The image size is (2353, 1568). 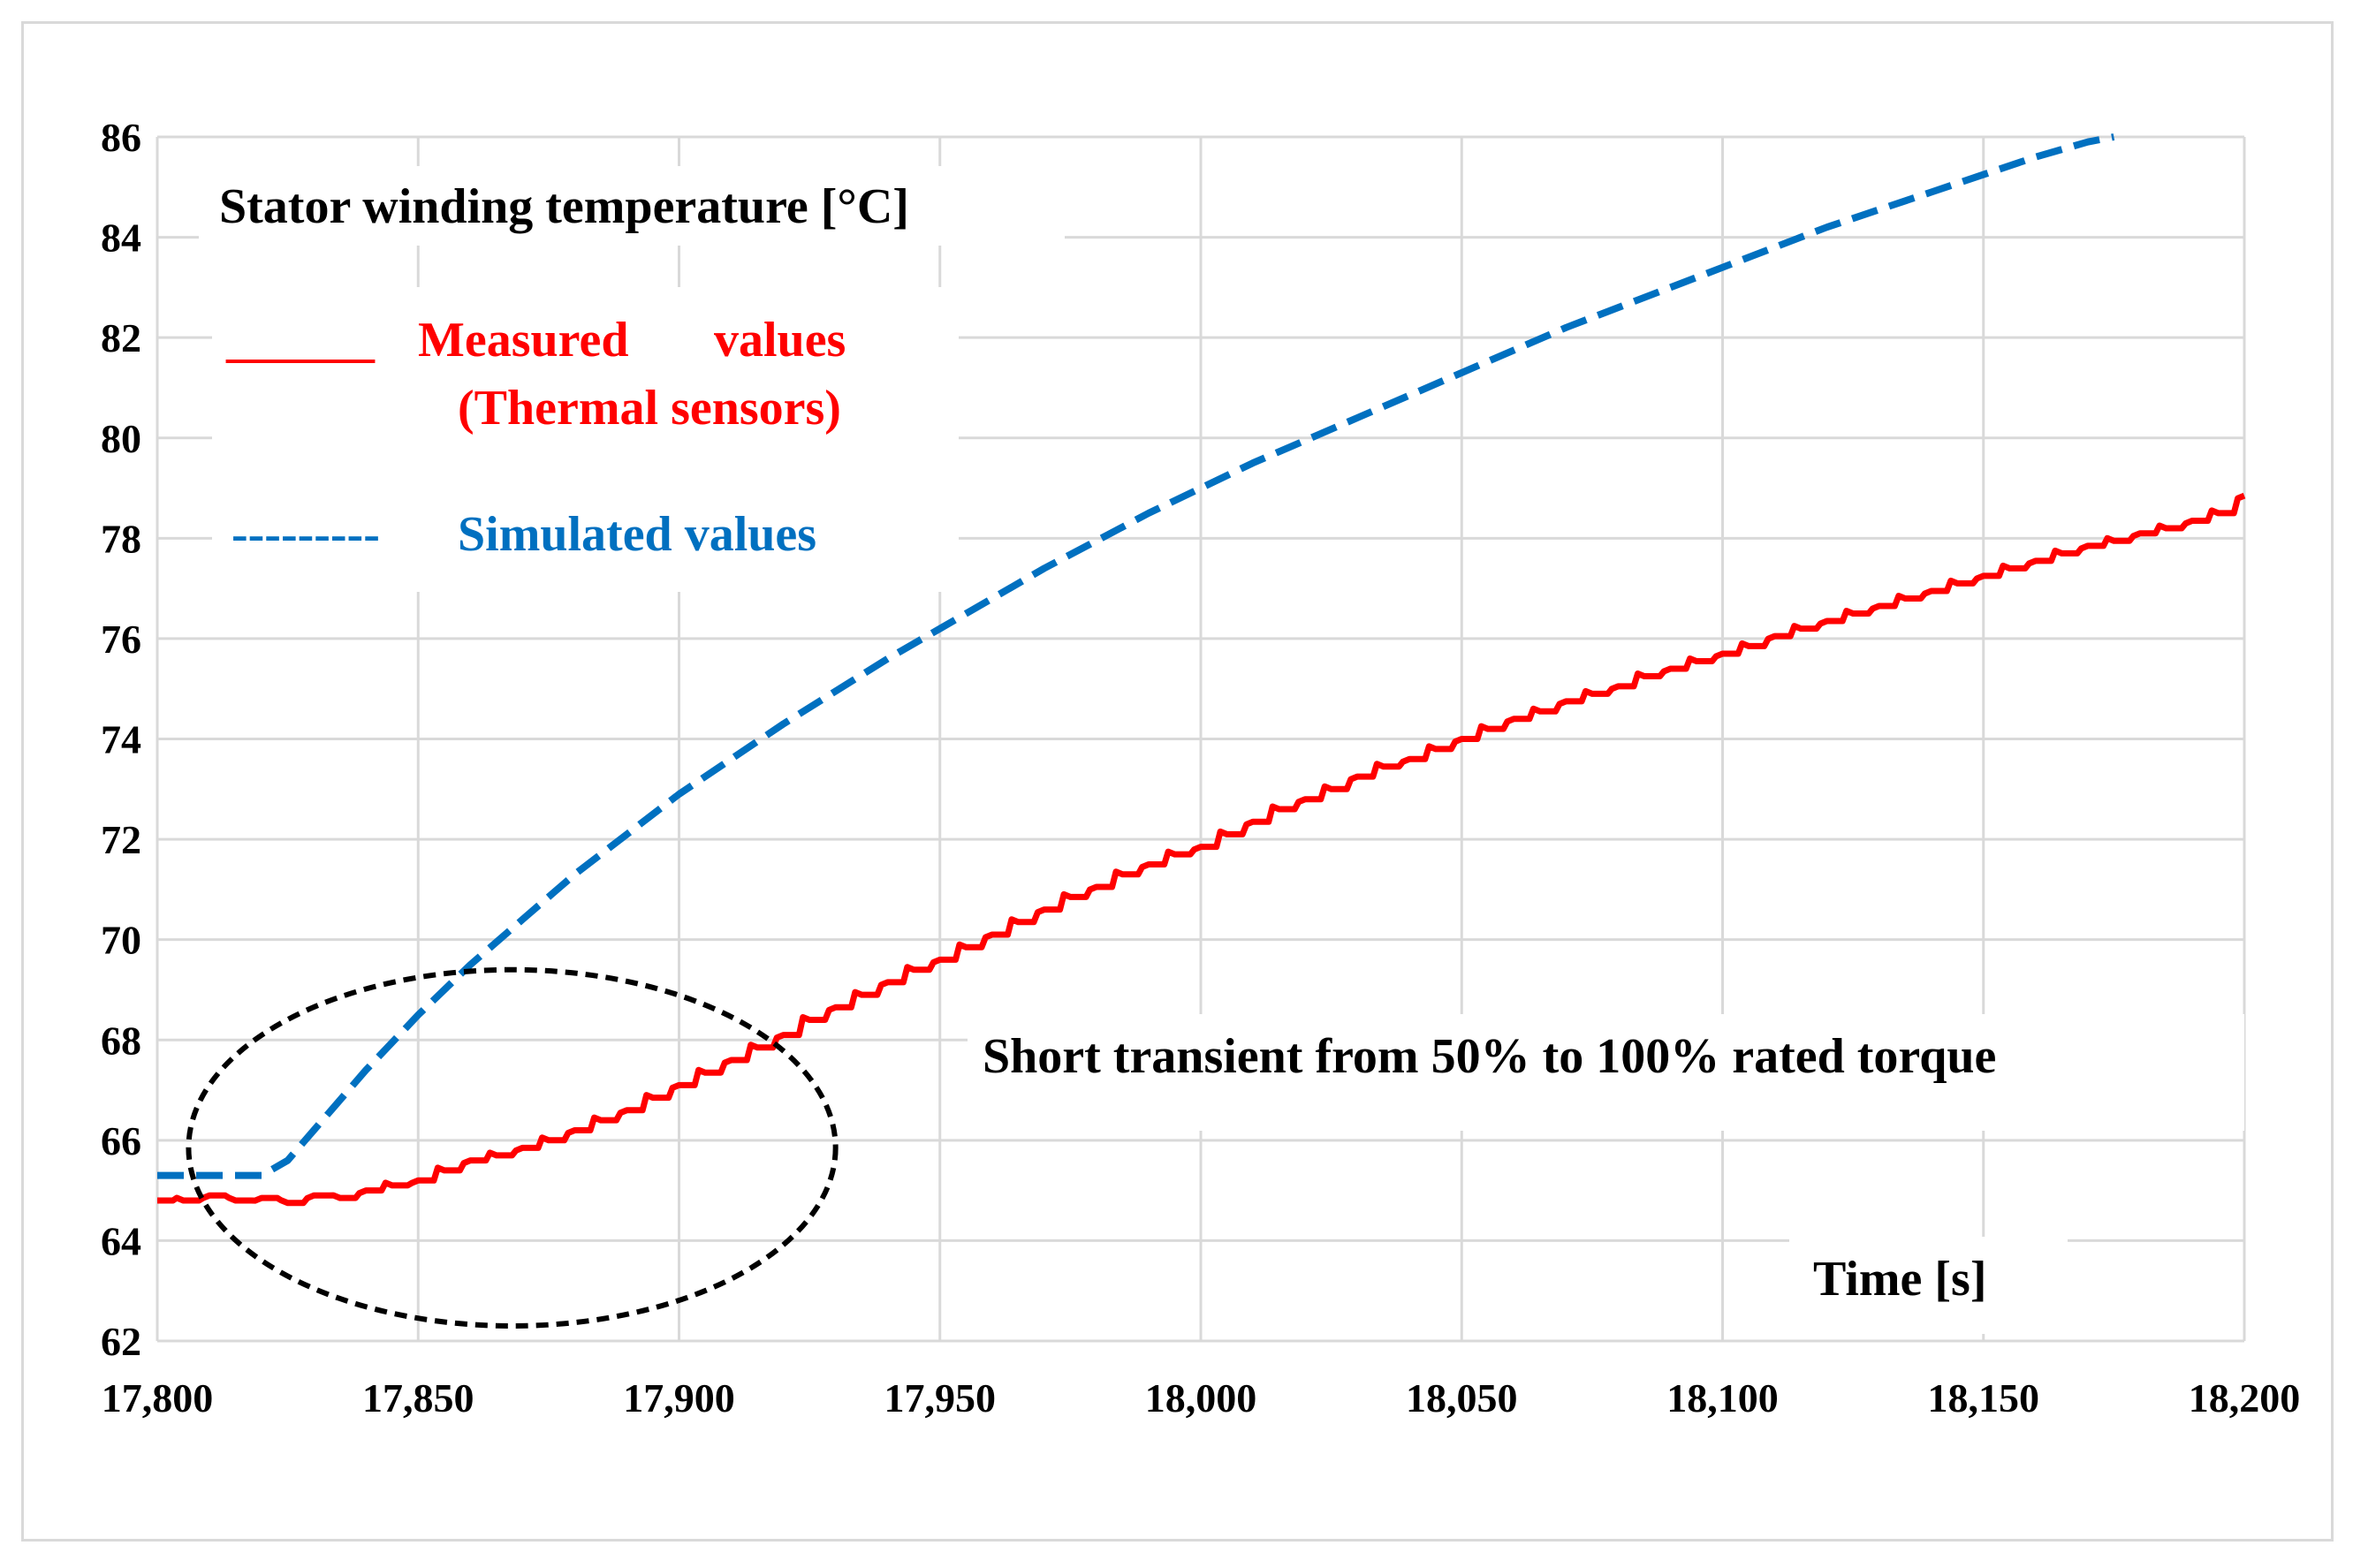 I want to click on legend-background, so click(x=585, y=439).